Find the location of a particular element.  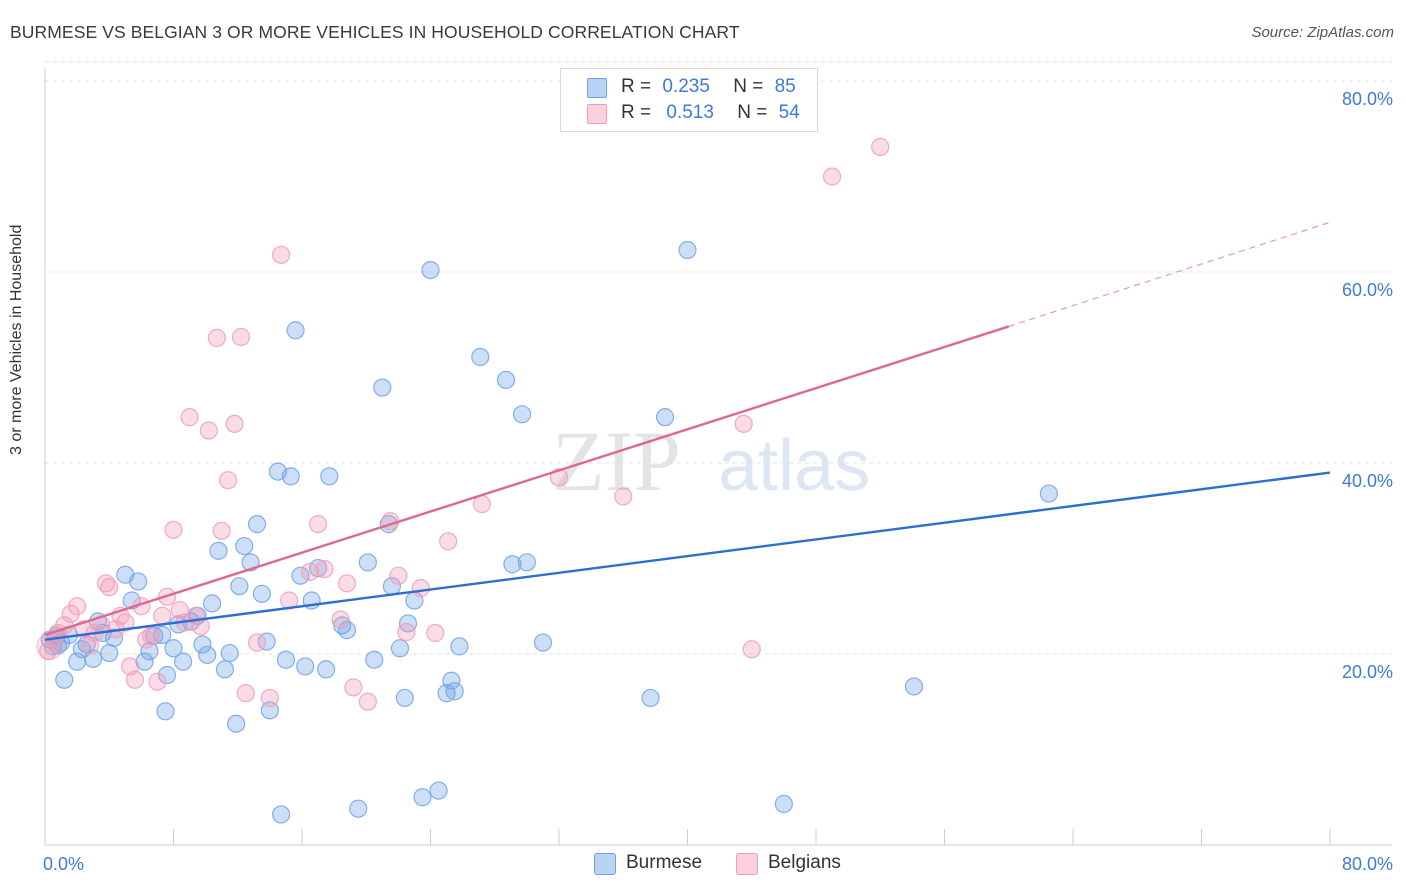

watermark: ZIP atlas is located at coordinates (711, 461).